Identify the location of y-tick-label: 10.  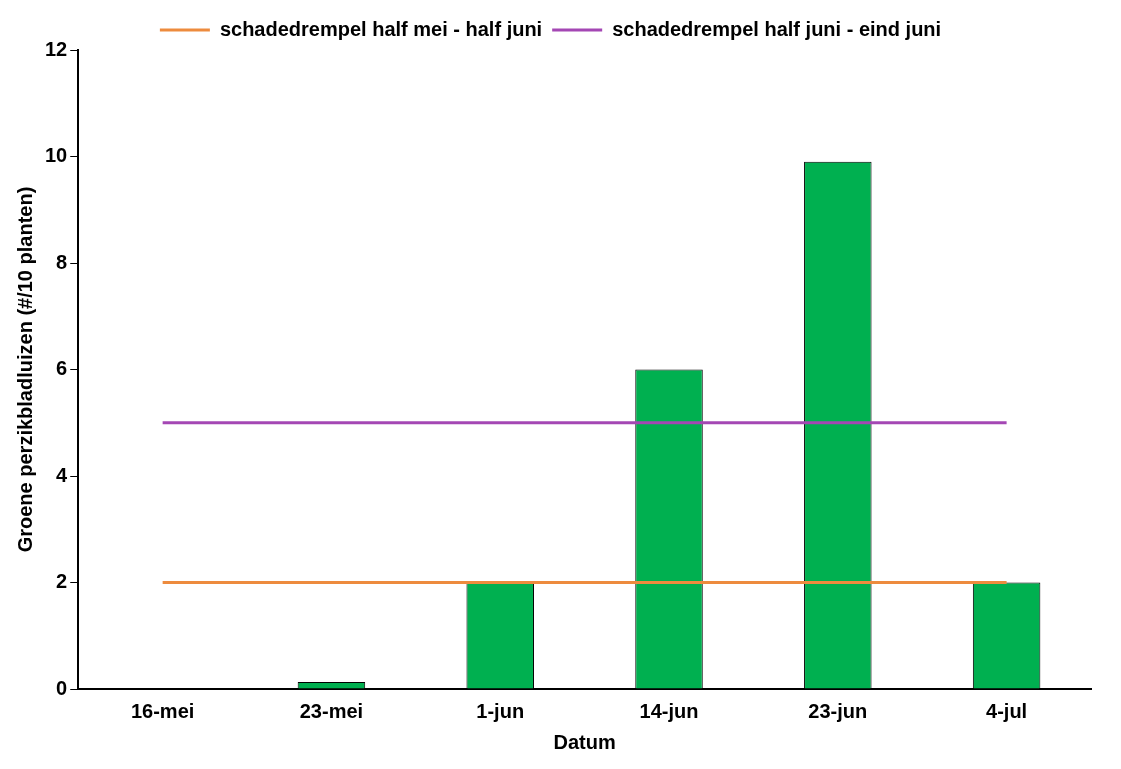
(56, 155).